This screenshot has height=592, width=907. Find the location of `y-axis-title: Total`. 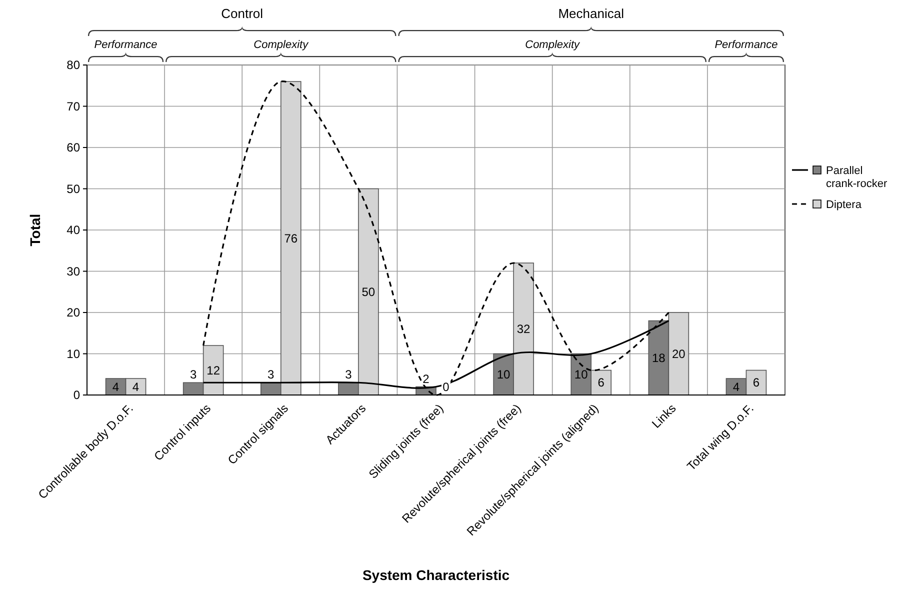

y-axis-title: Total is located at coordinates (35, 230).